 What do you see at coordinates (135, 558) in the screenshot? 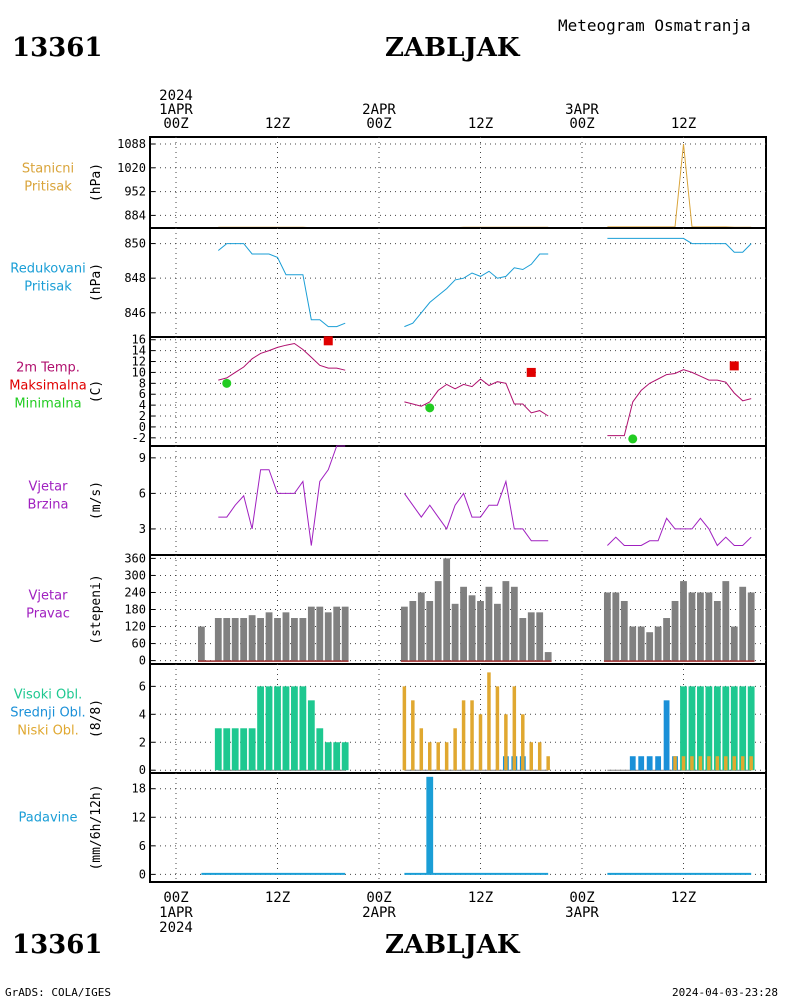
I see `y-tick-label: 360` at bounding box center [135, 558].